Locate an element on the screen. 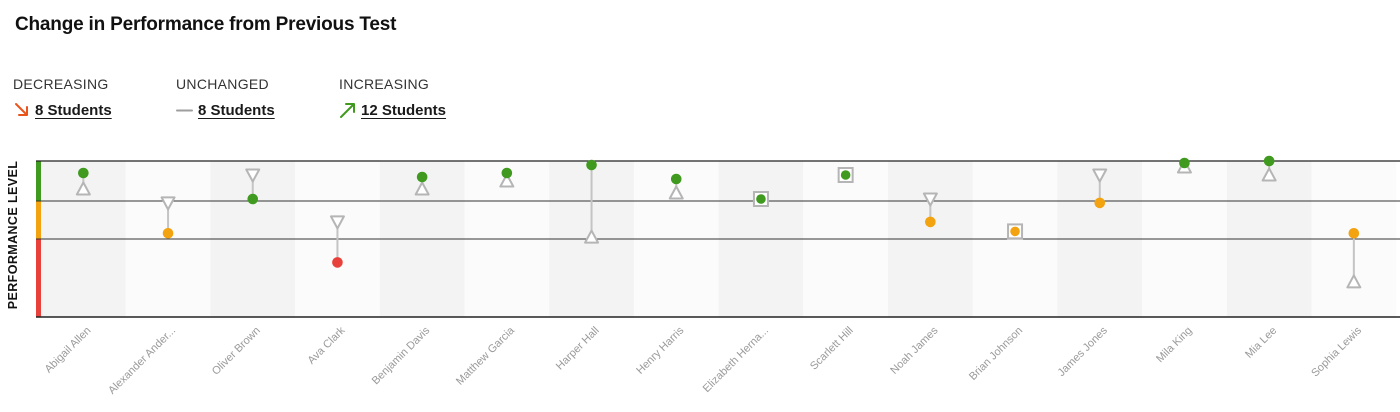 This screenshot has height=412, width=1400. x-tick-label: Oliver Brown is located at coordinates (236, 351).